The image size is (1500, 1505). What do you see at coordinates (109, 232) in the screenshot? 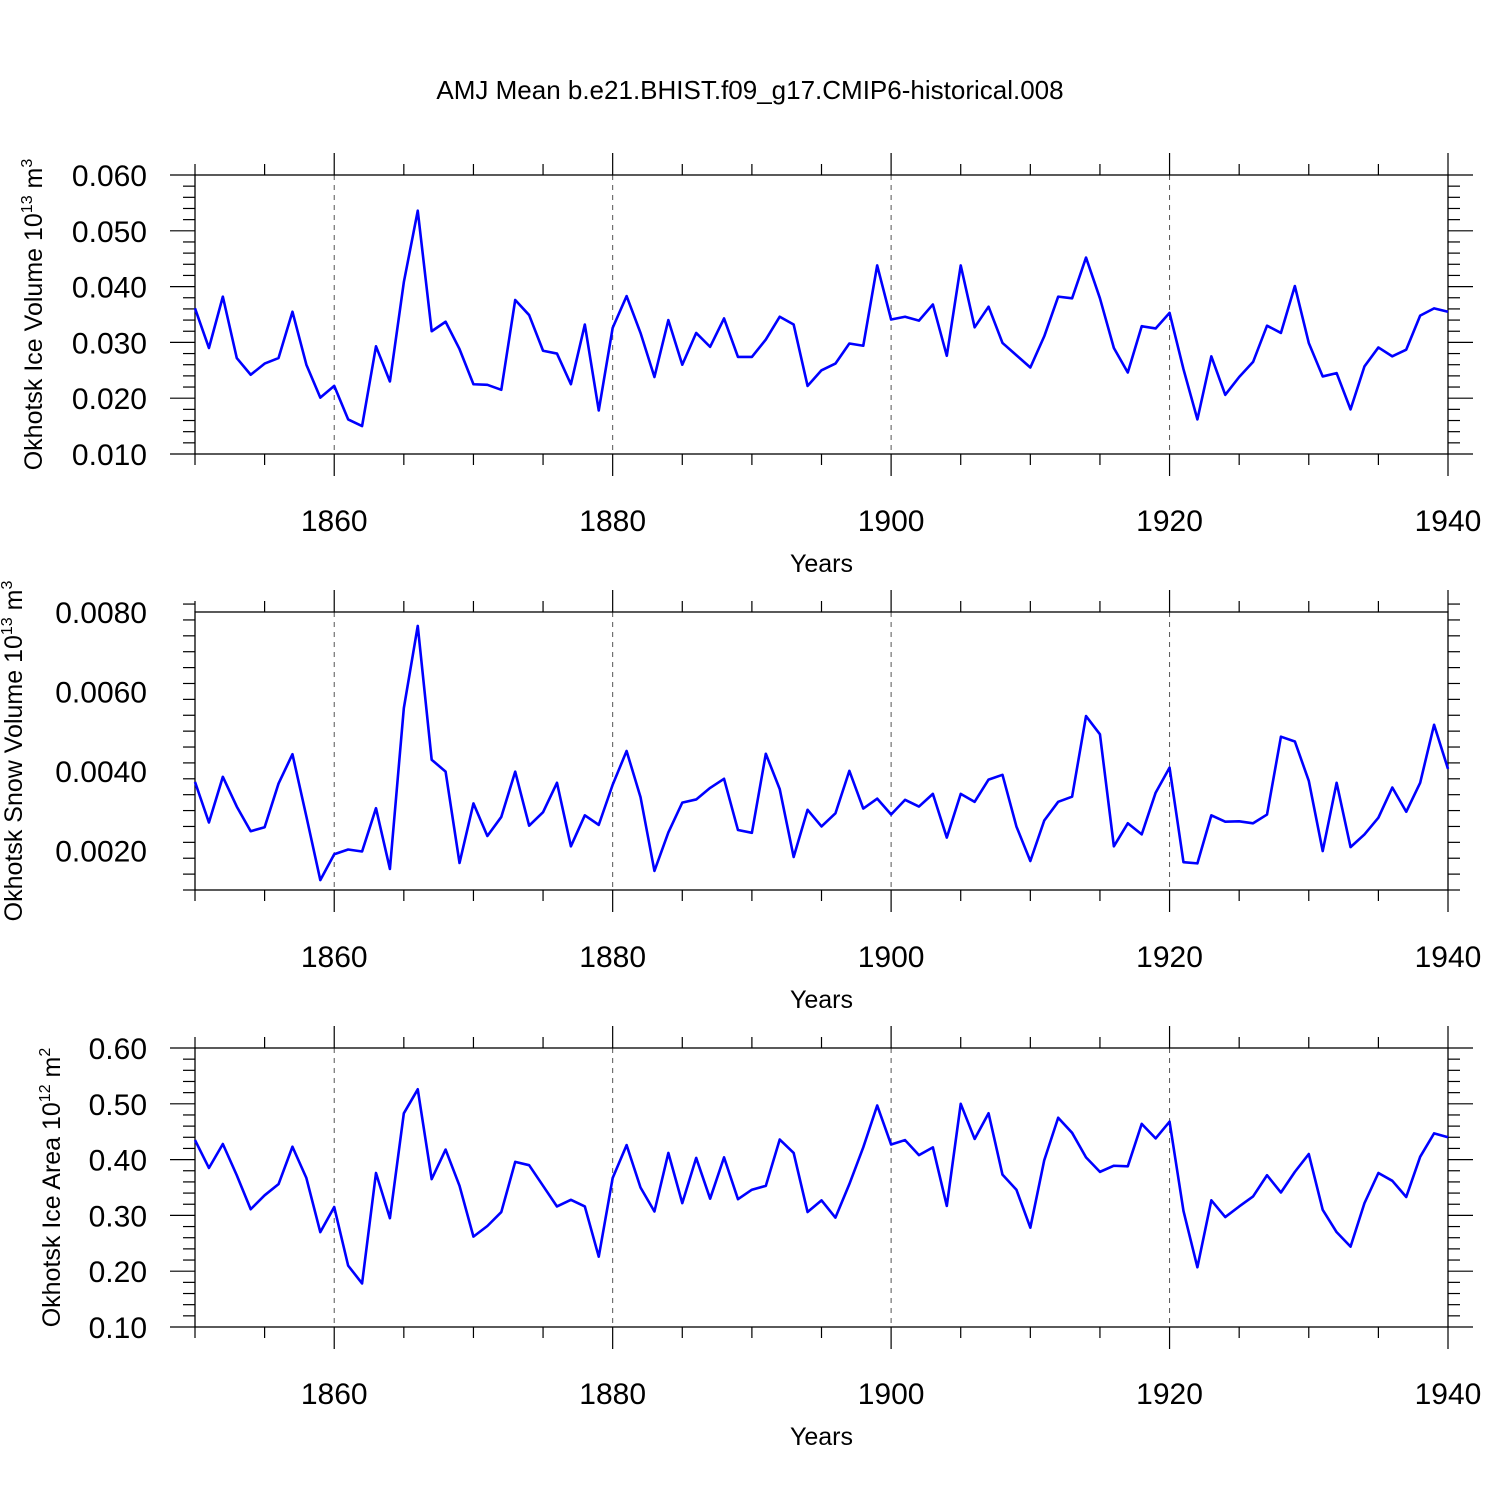
I see `y-tick-label: 0.050` at bounding box center [109, 232].